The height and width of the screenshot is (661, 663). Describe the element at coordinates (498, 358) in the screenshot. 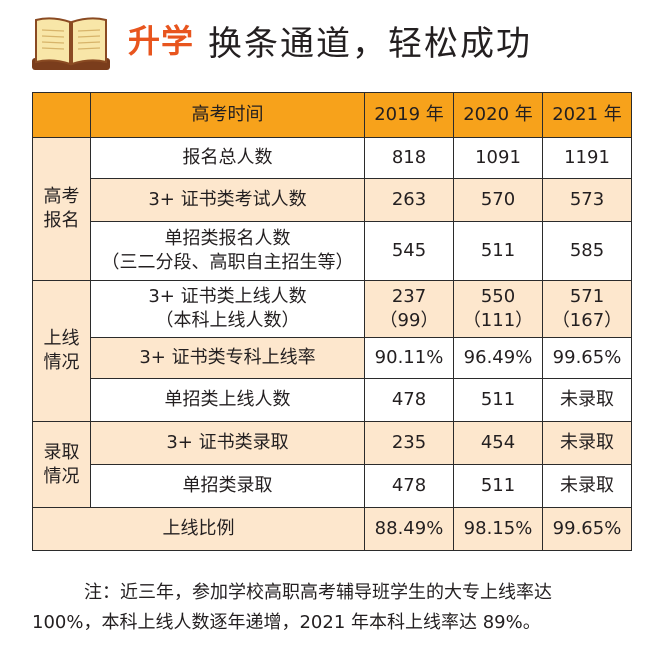

I see `cell-value: 96.49%` at that location.